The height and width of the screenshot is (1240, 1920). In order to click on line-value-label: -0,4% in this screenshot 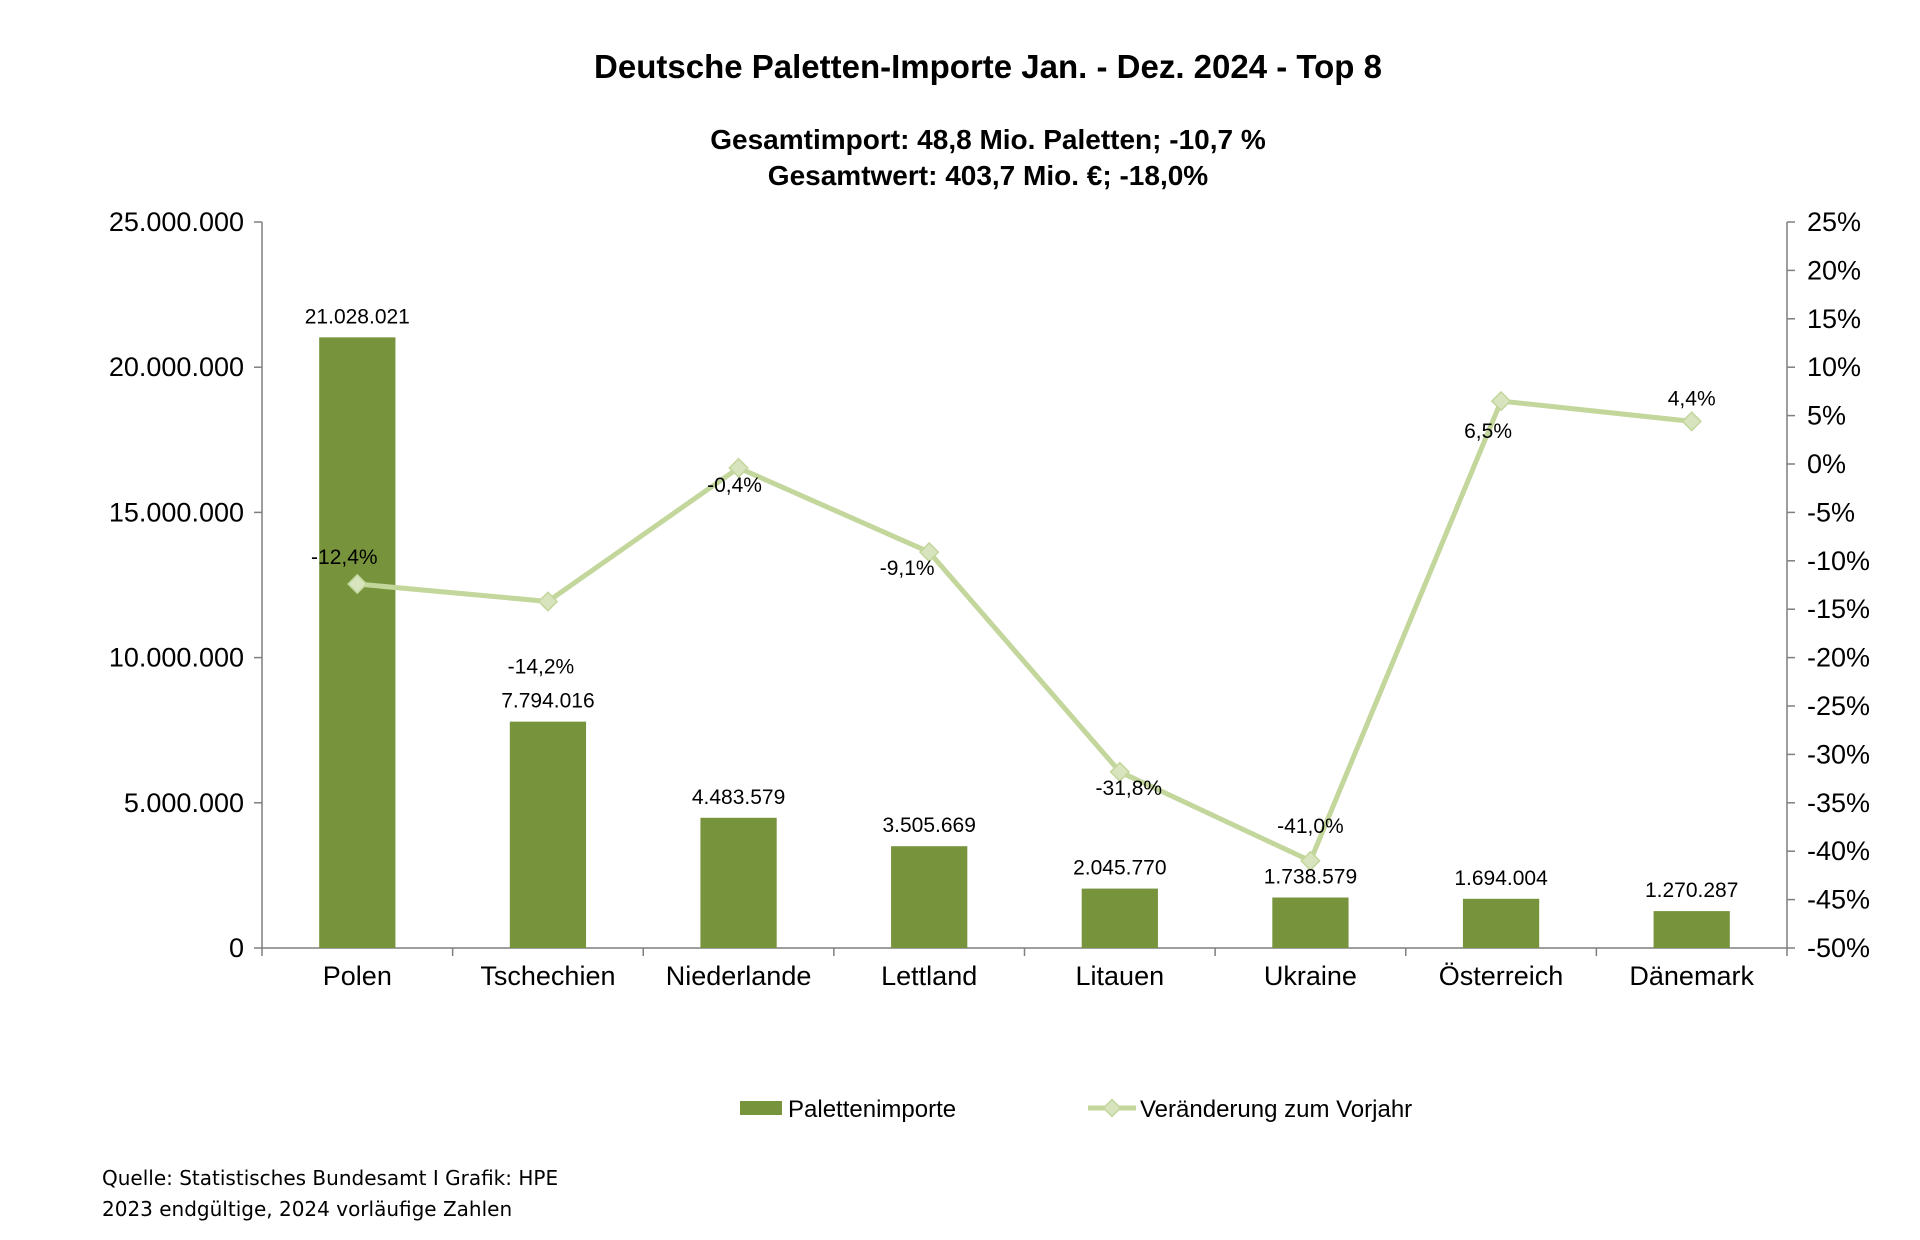, I will do `click(734, 485)`.